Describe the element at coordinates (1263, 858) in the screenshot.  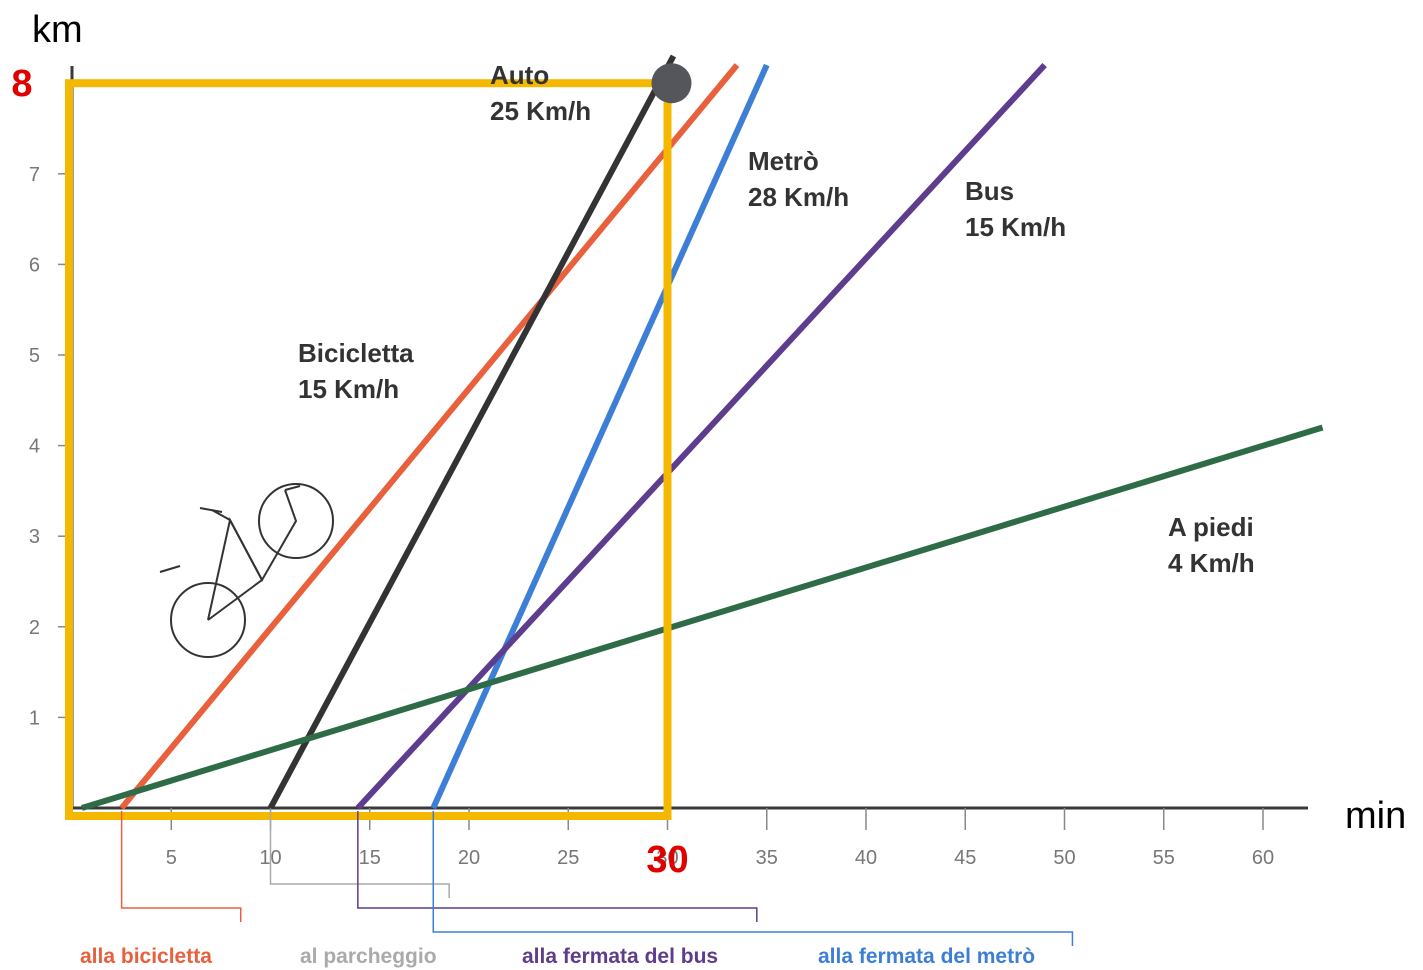
I see `x-tick-label: 60` at that location.